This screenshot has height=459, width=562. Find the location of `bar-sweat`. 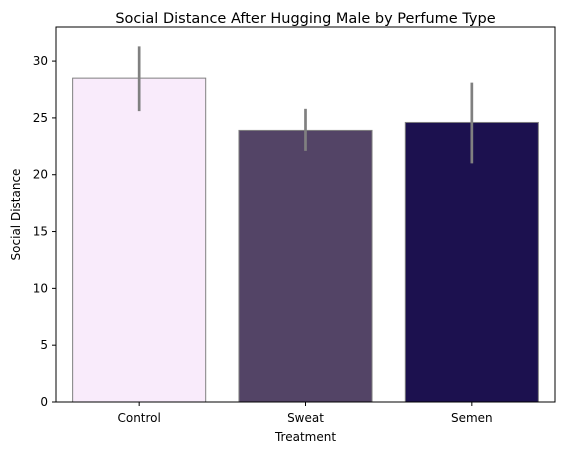

bar-sweat is located at coordinates (305, 266).